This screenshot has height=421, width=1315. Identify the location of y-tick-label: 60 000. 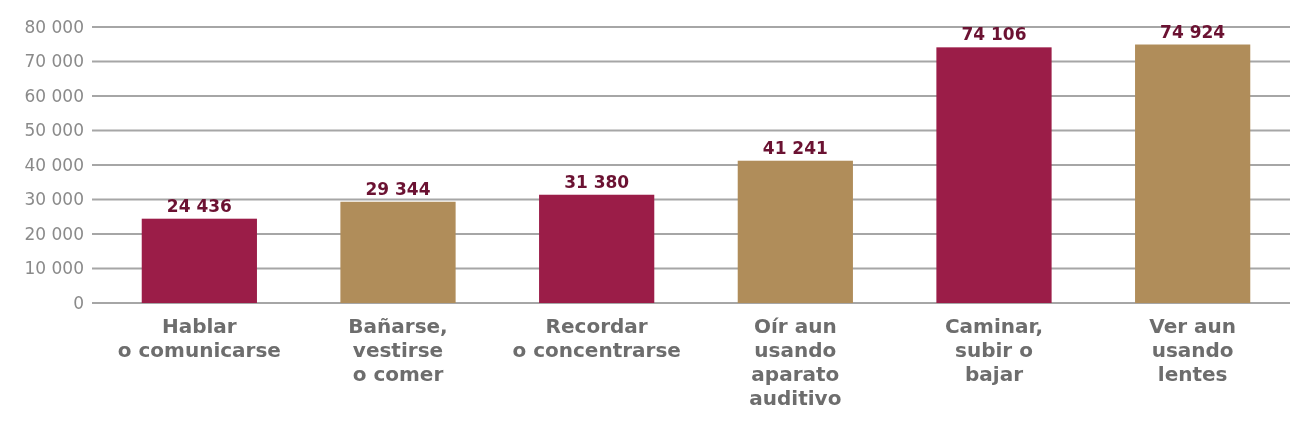
(54, 95).